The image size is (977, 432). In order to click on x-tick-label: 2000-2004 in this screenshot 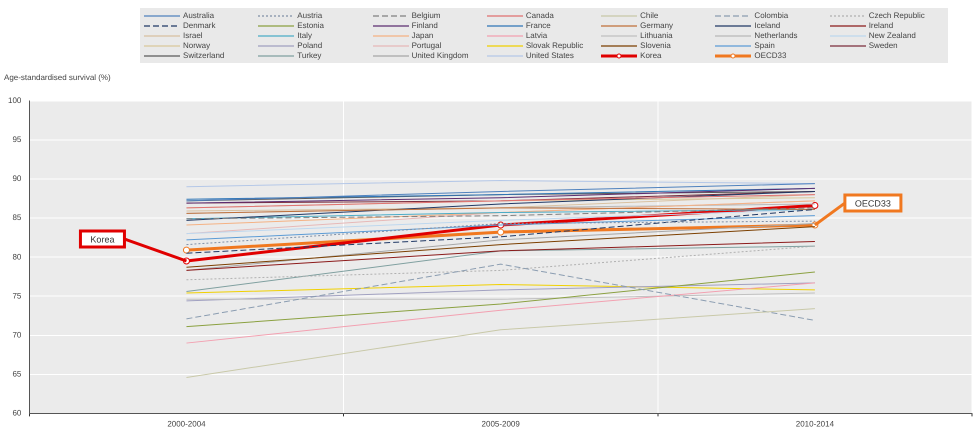, I will do `click(186, 423)`.